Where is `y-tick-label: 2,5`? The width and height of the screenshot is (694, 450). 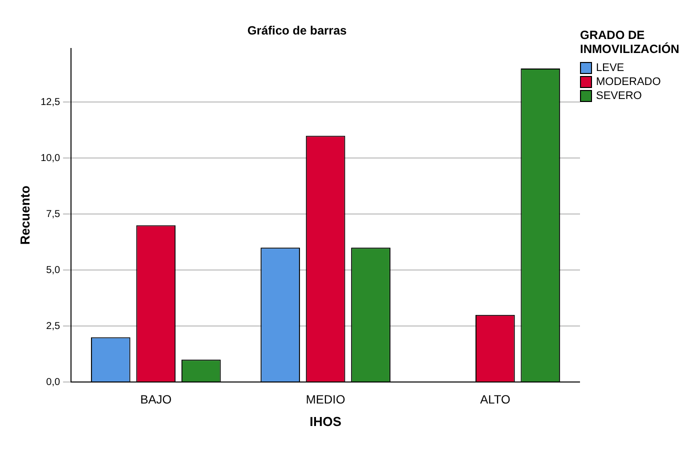
y-tick-label: 2,5 is located at coordinates (53, 326).